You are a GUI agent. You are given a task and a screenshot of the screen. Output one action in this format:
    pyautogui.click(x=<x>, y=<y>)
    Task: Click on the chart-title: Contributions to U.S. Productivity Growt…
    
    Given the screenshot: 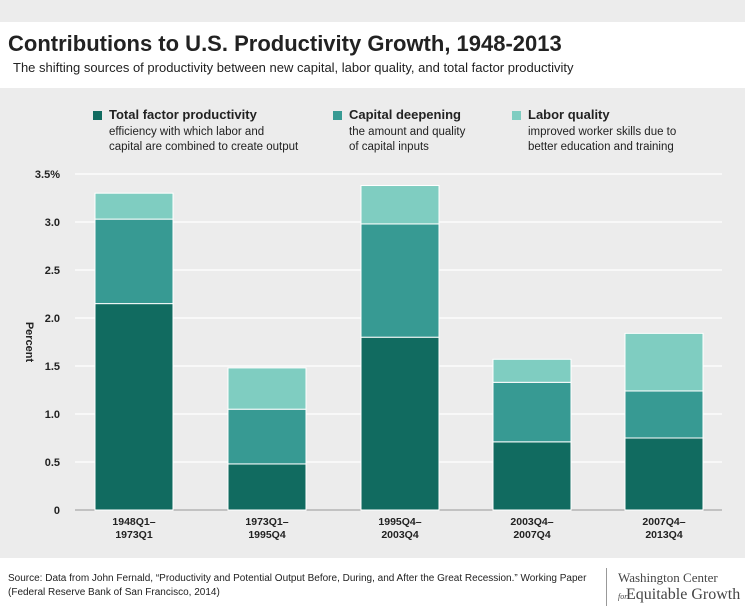 What is the action you would take?
    pyautogui.click(x=285, y=43)
    